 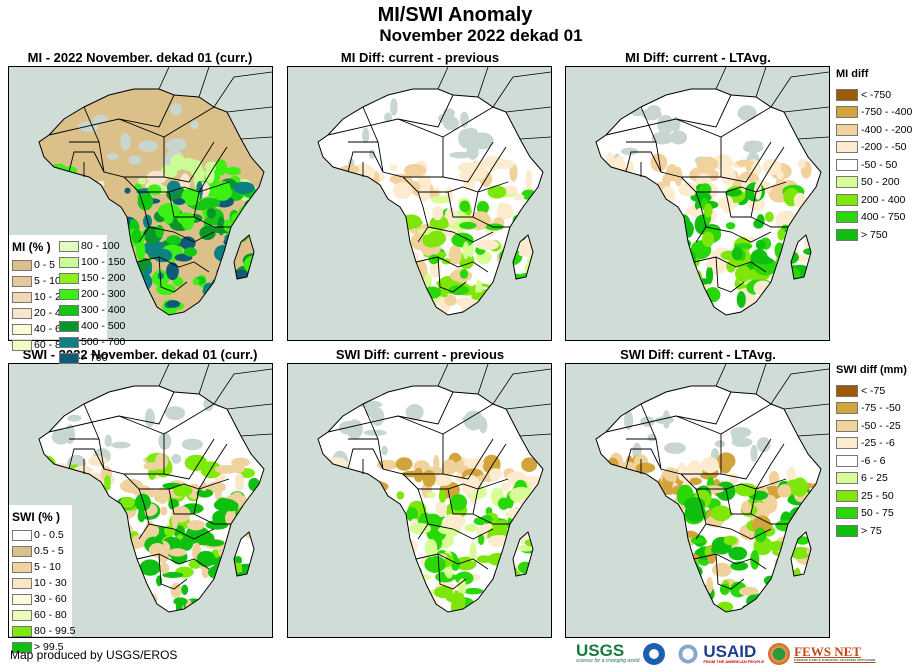 What do you see at coordinates (92, 294) in the screenshot?
I see `legend-item: 200 - 300` at bounding box center [92, 294].